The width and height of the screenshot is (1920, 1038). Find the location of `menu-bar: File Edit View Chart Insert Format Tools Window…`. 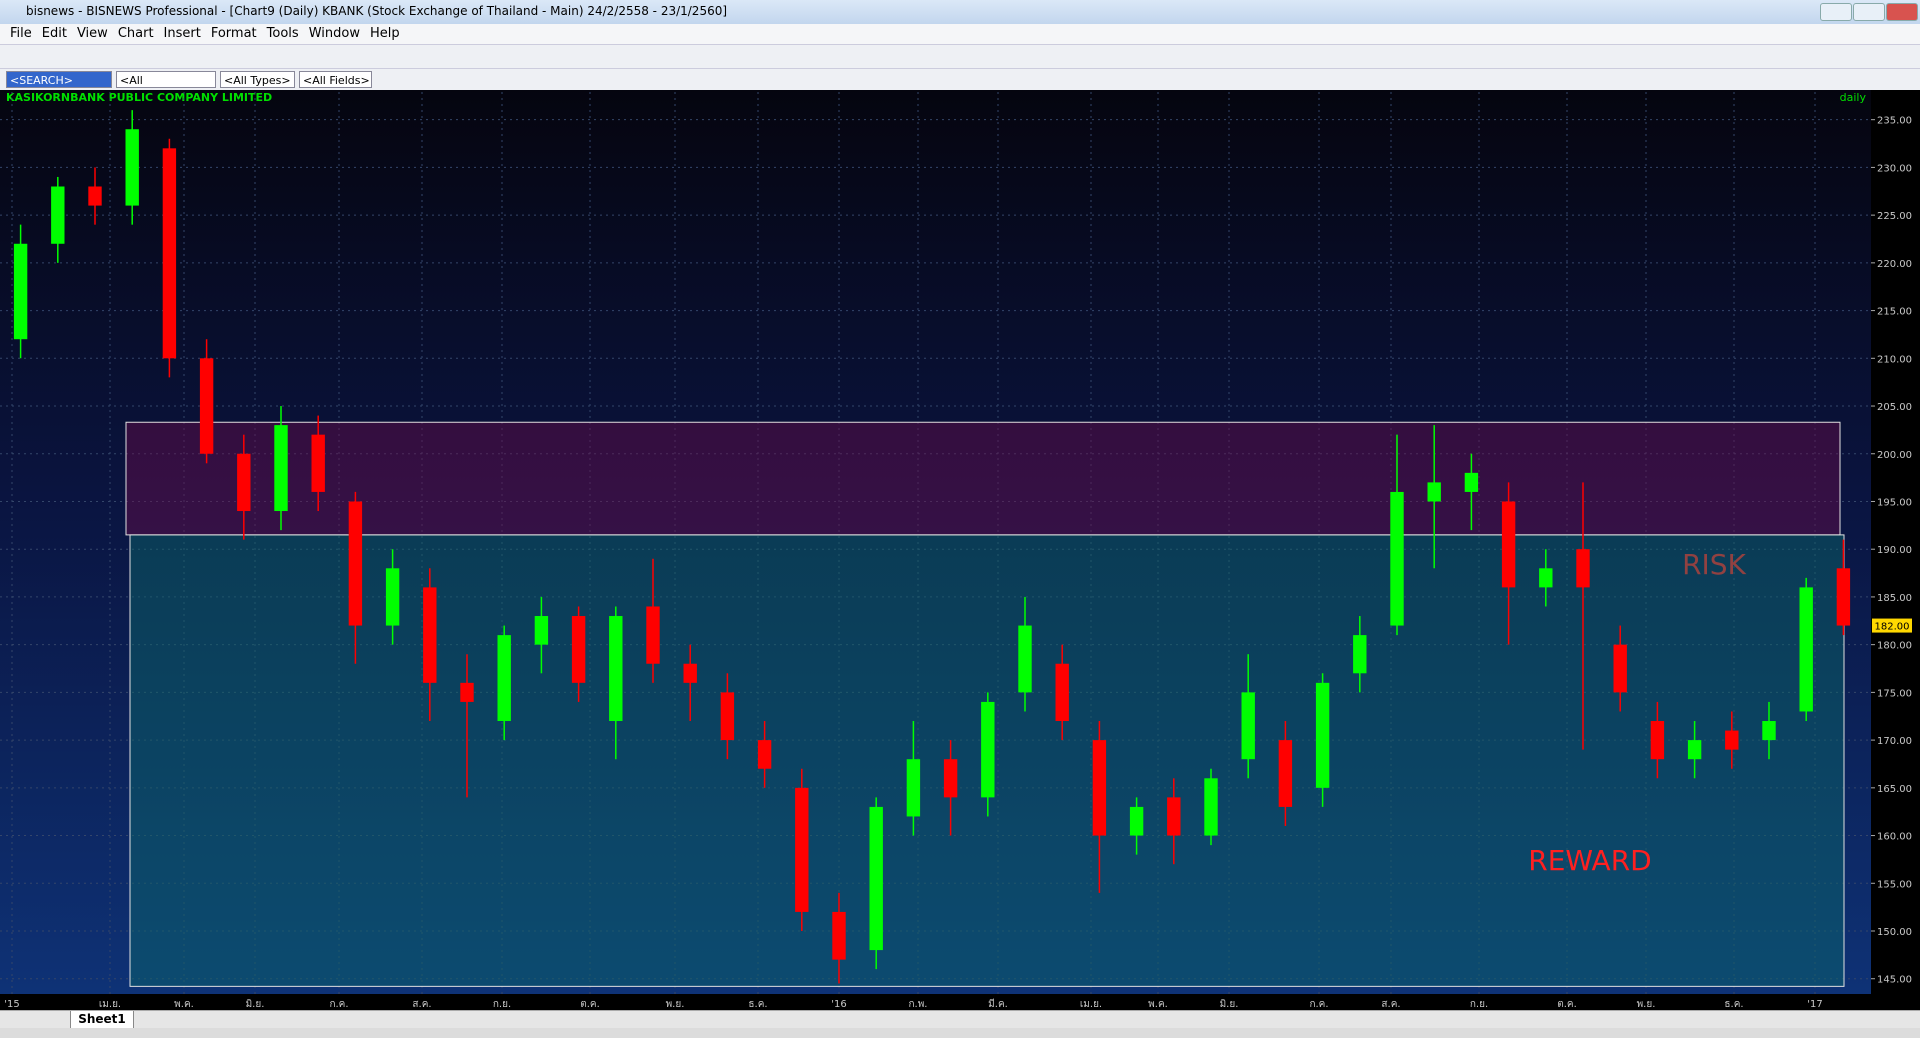

menu-bar: File Edit View Chart Insert Format Tools Window… is located at coordinates (960, 34).